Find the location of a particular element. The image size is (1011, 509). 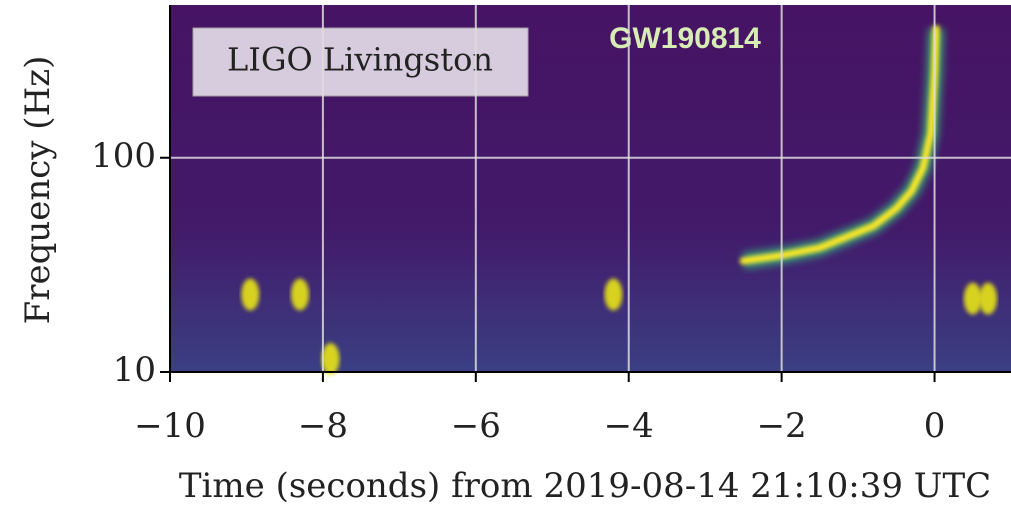

x-tick-label: 0 is located at coordinates (935, 426).